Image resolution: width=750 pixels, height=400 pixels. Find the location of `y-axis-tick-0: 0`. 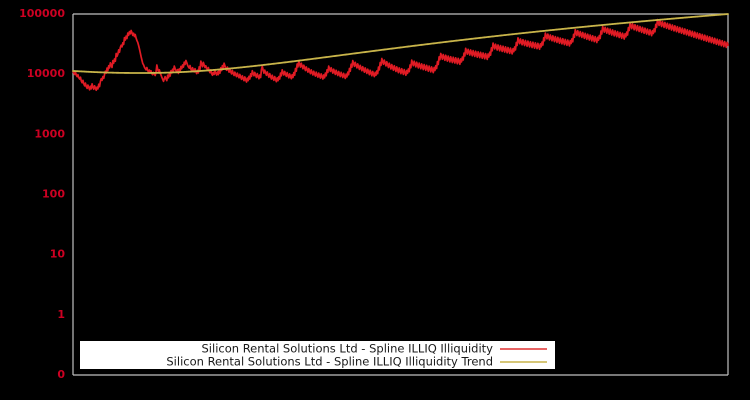

y-axis-tick-0: 0 is located at coordinates (61, 374).